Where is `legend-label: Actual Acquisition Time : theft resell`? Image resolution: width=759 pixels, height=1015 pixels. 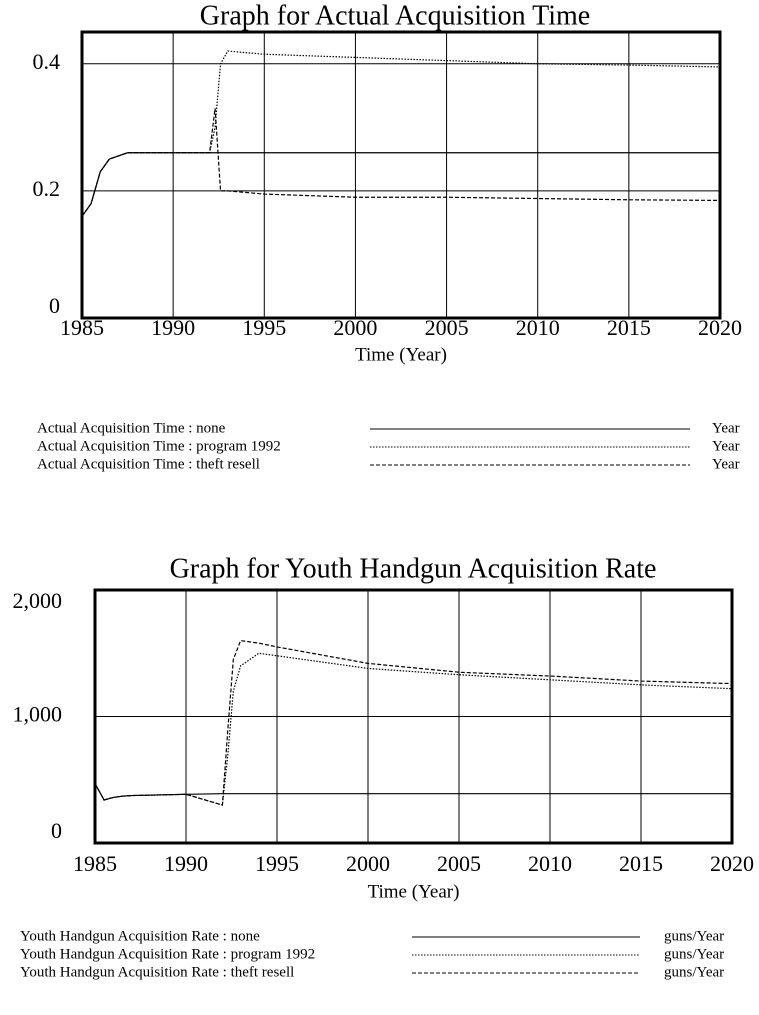
legend-label: Actual Acquisition Time : theft resell is located at coordinates (148, 464).